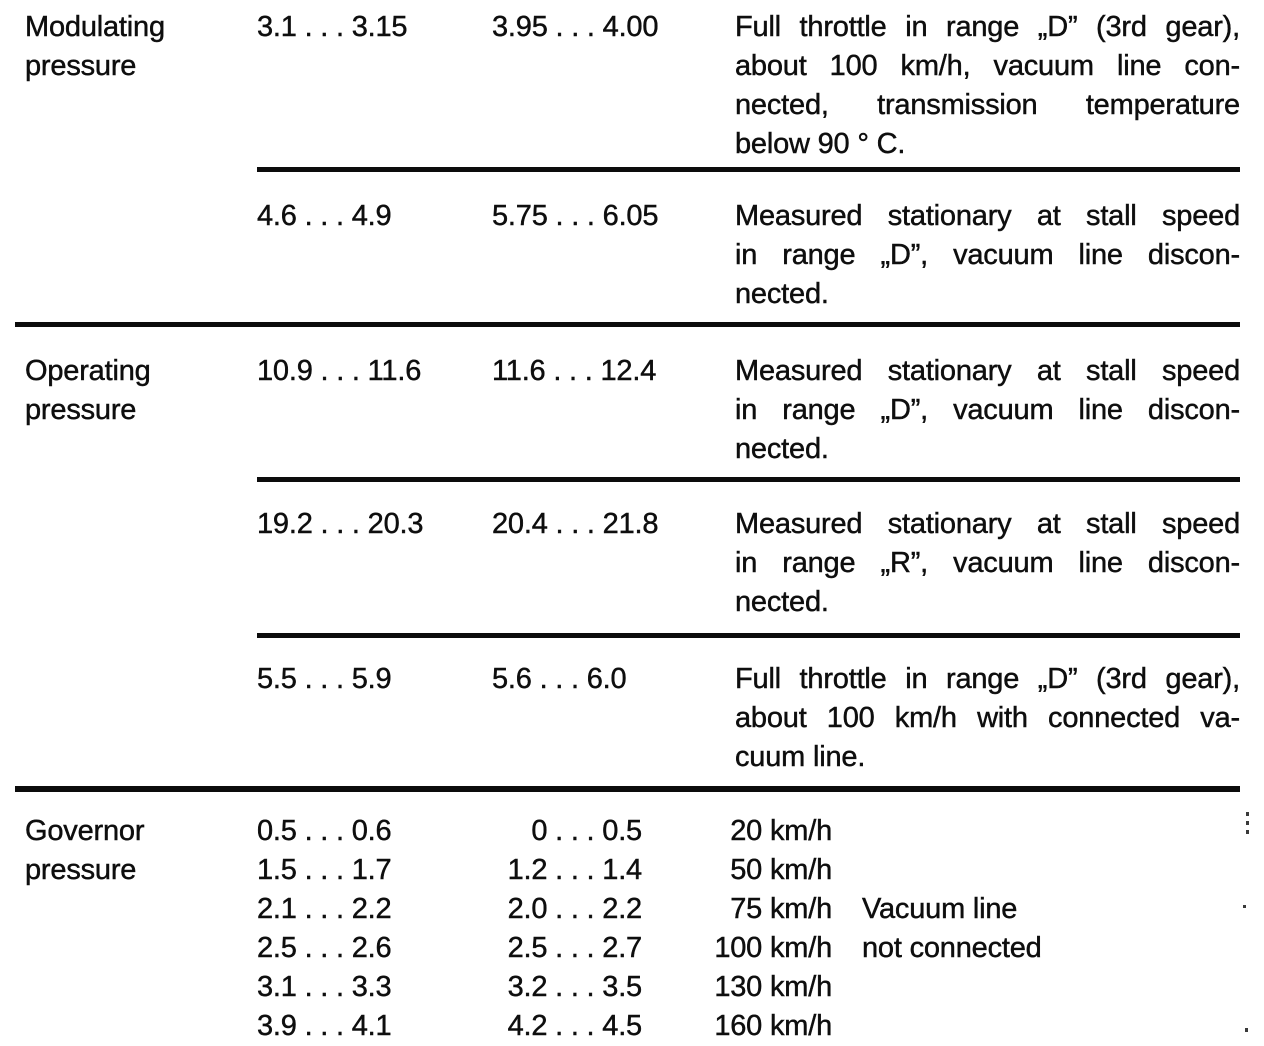 The width and height of the screenshot is (1264, 1046). I want to click on description-line: below 90 ° C., so click(820, 144).